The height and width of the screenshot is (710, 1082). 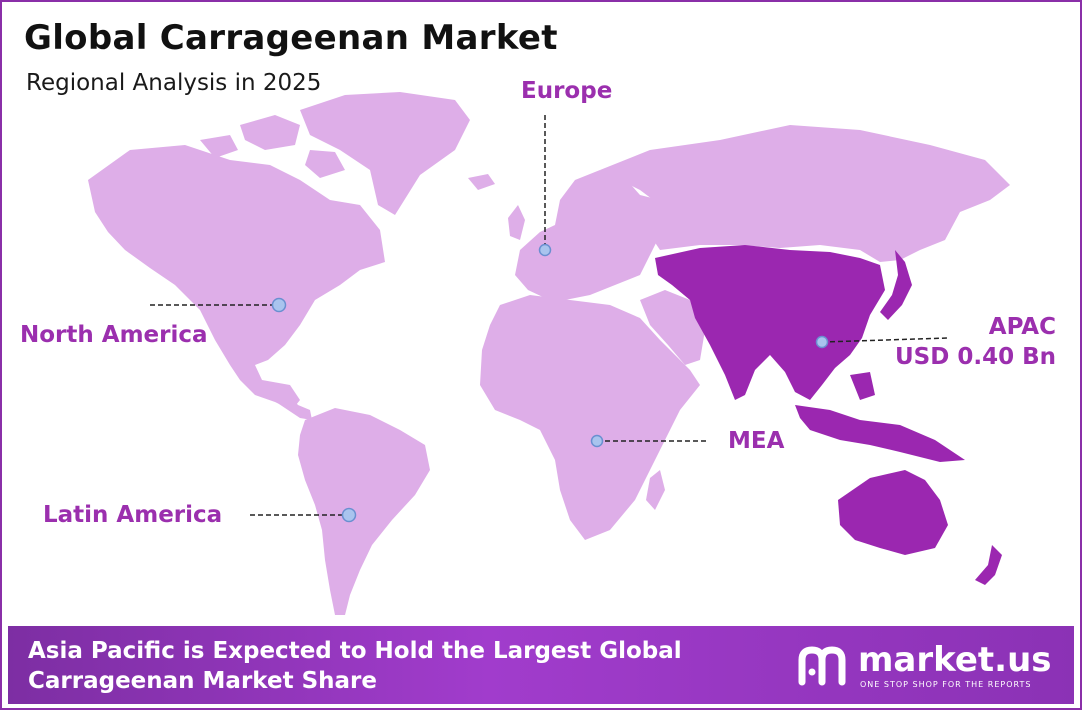 What do you see at coordinates (272, 146) in the screenshot?
I see `arctic-islands-shape` at bounding box center [272, 146].